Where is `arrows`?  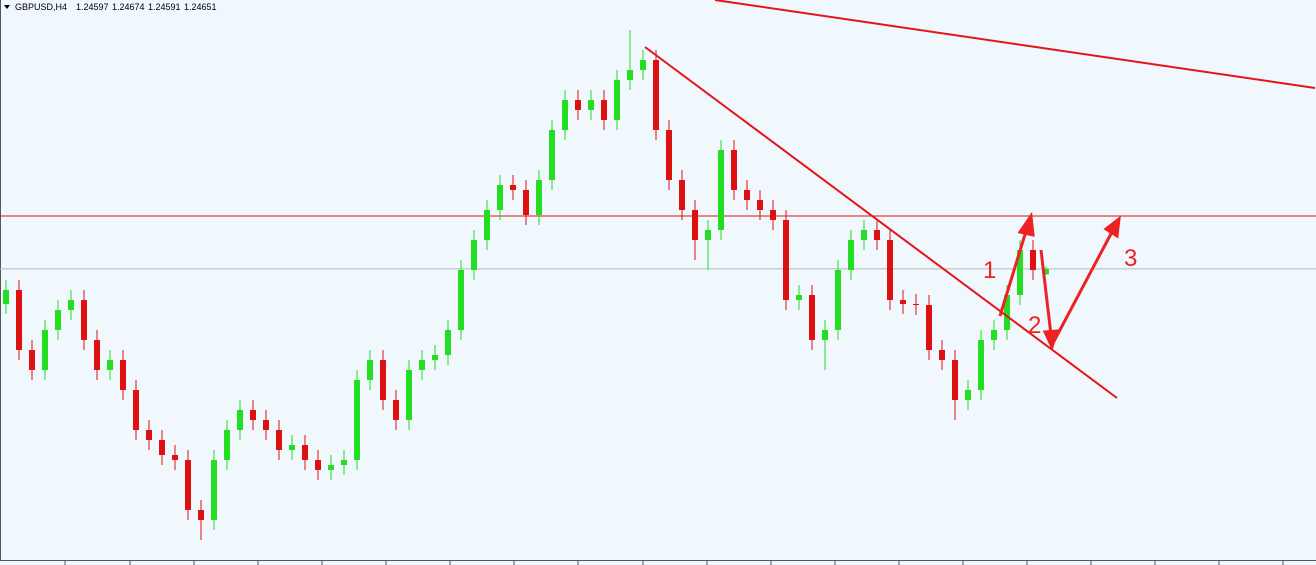 arrows is located at coordinates (1059, 281).